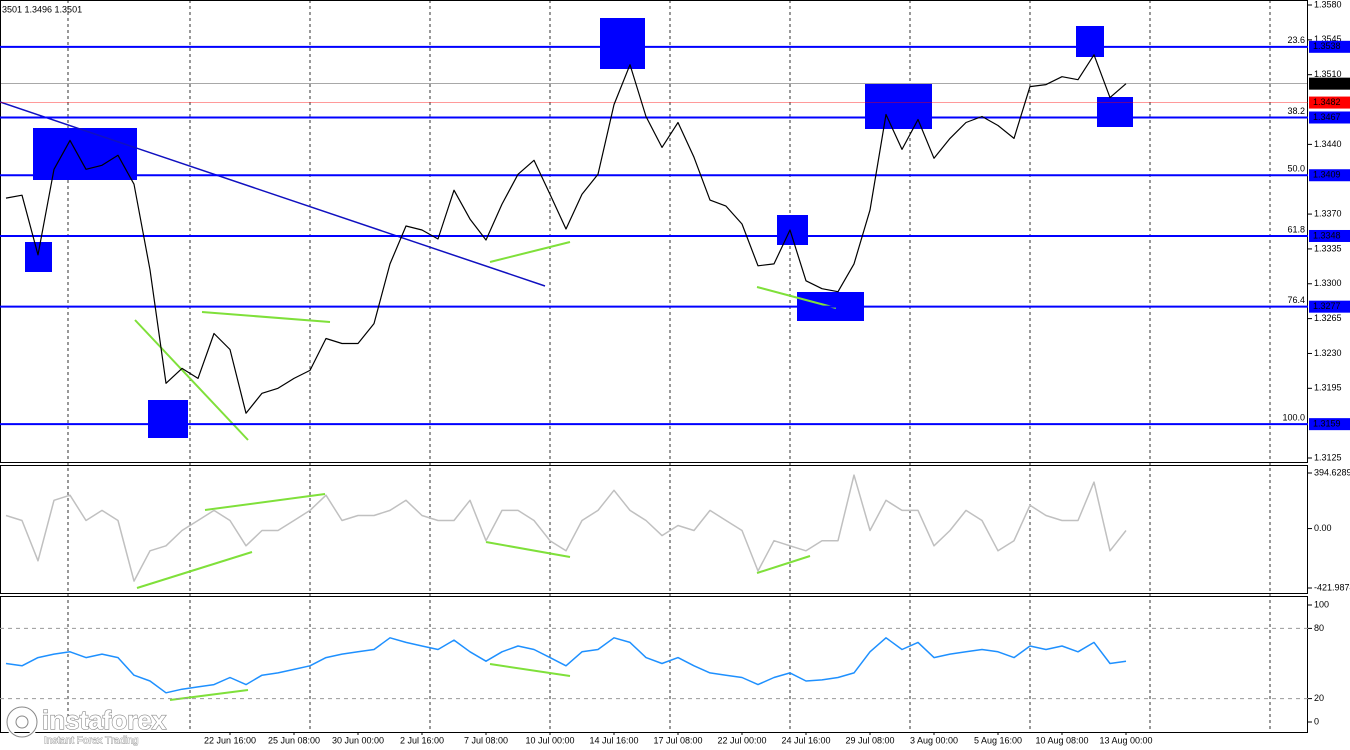  Describe the element at coordinates (1328, 318) in the screenshot. I see `y-tick-label: 1.3265` at that location.